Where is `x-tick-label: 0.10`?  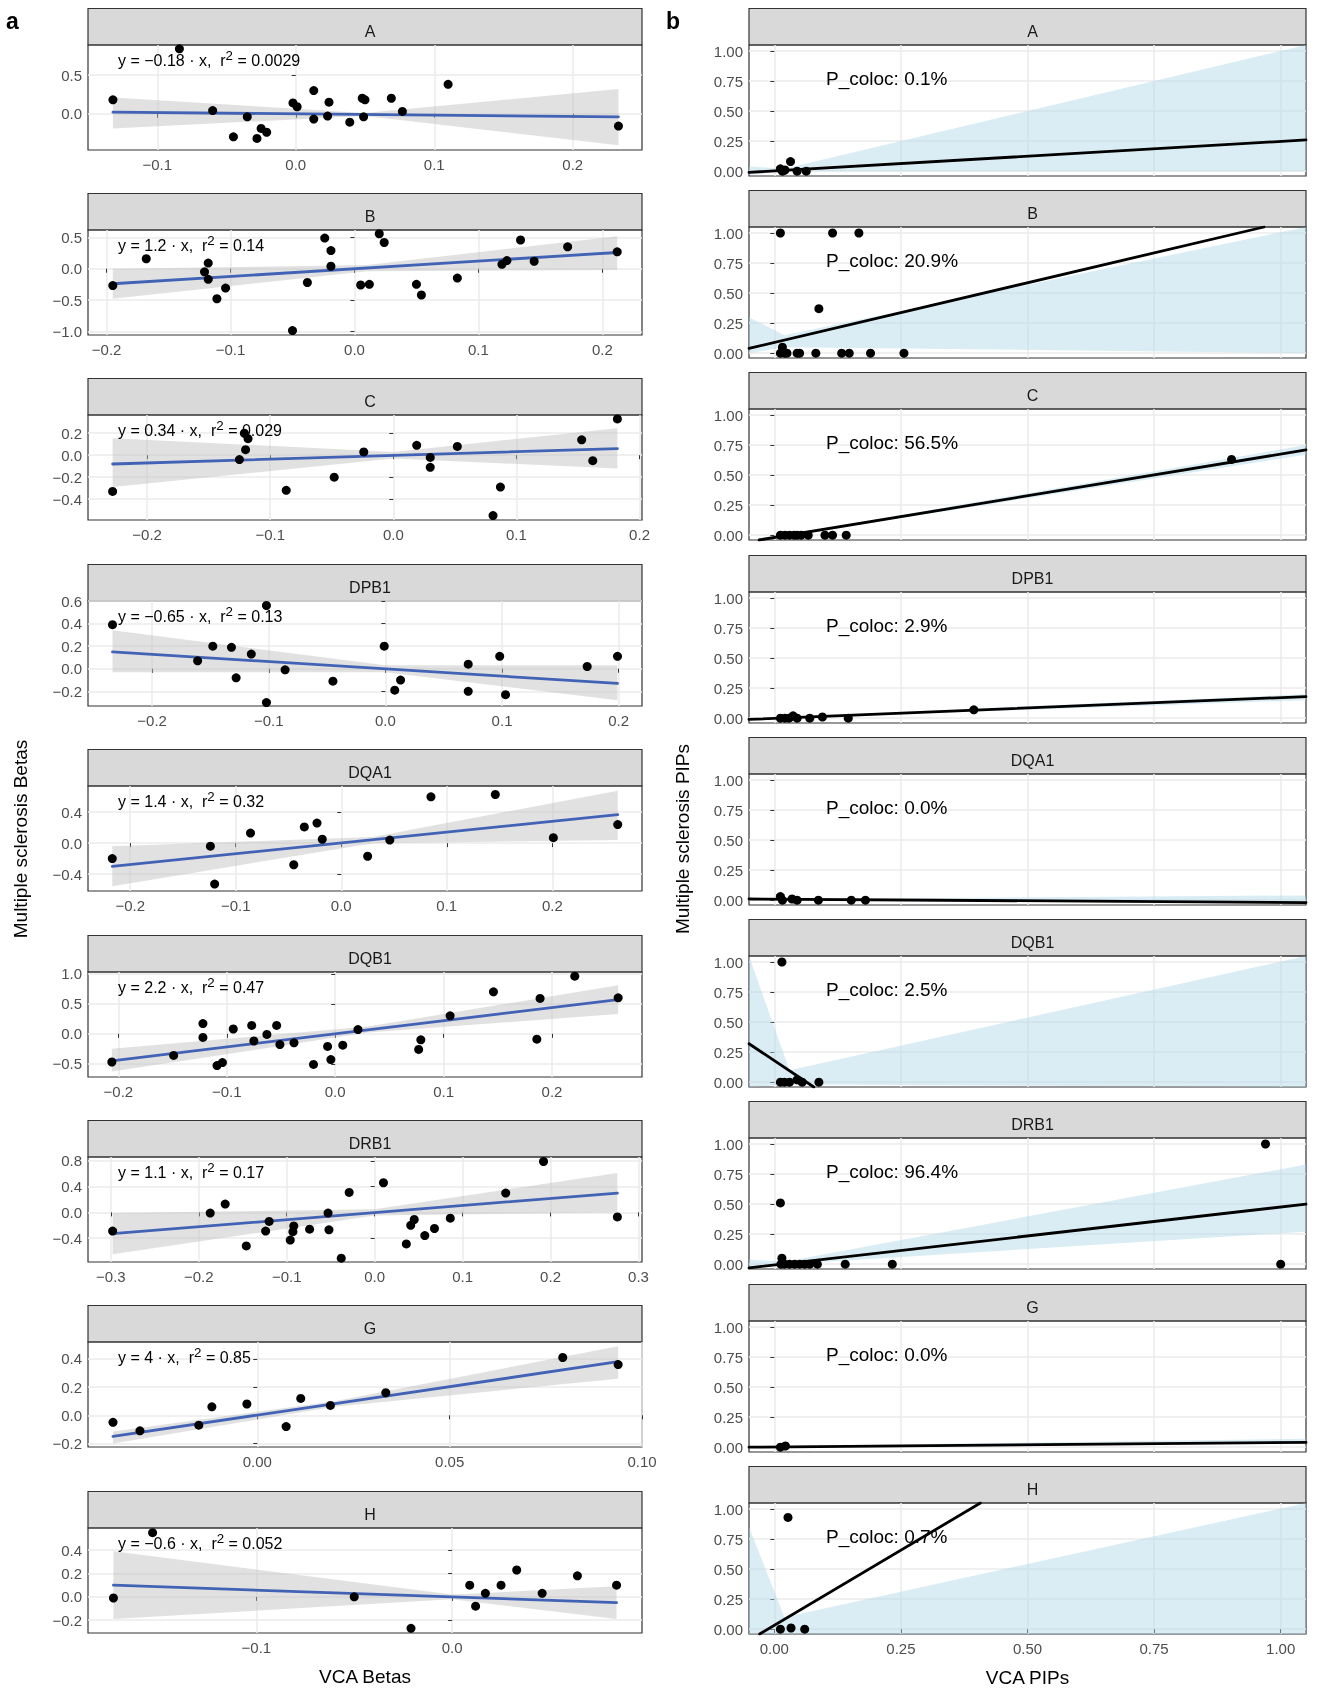 x-tick-label: 0.10 is located at coordinates (642, 1462).